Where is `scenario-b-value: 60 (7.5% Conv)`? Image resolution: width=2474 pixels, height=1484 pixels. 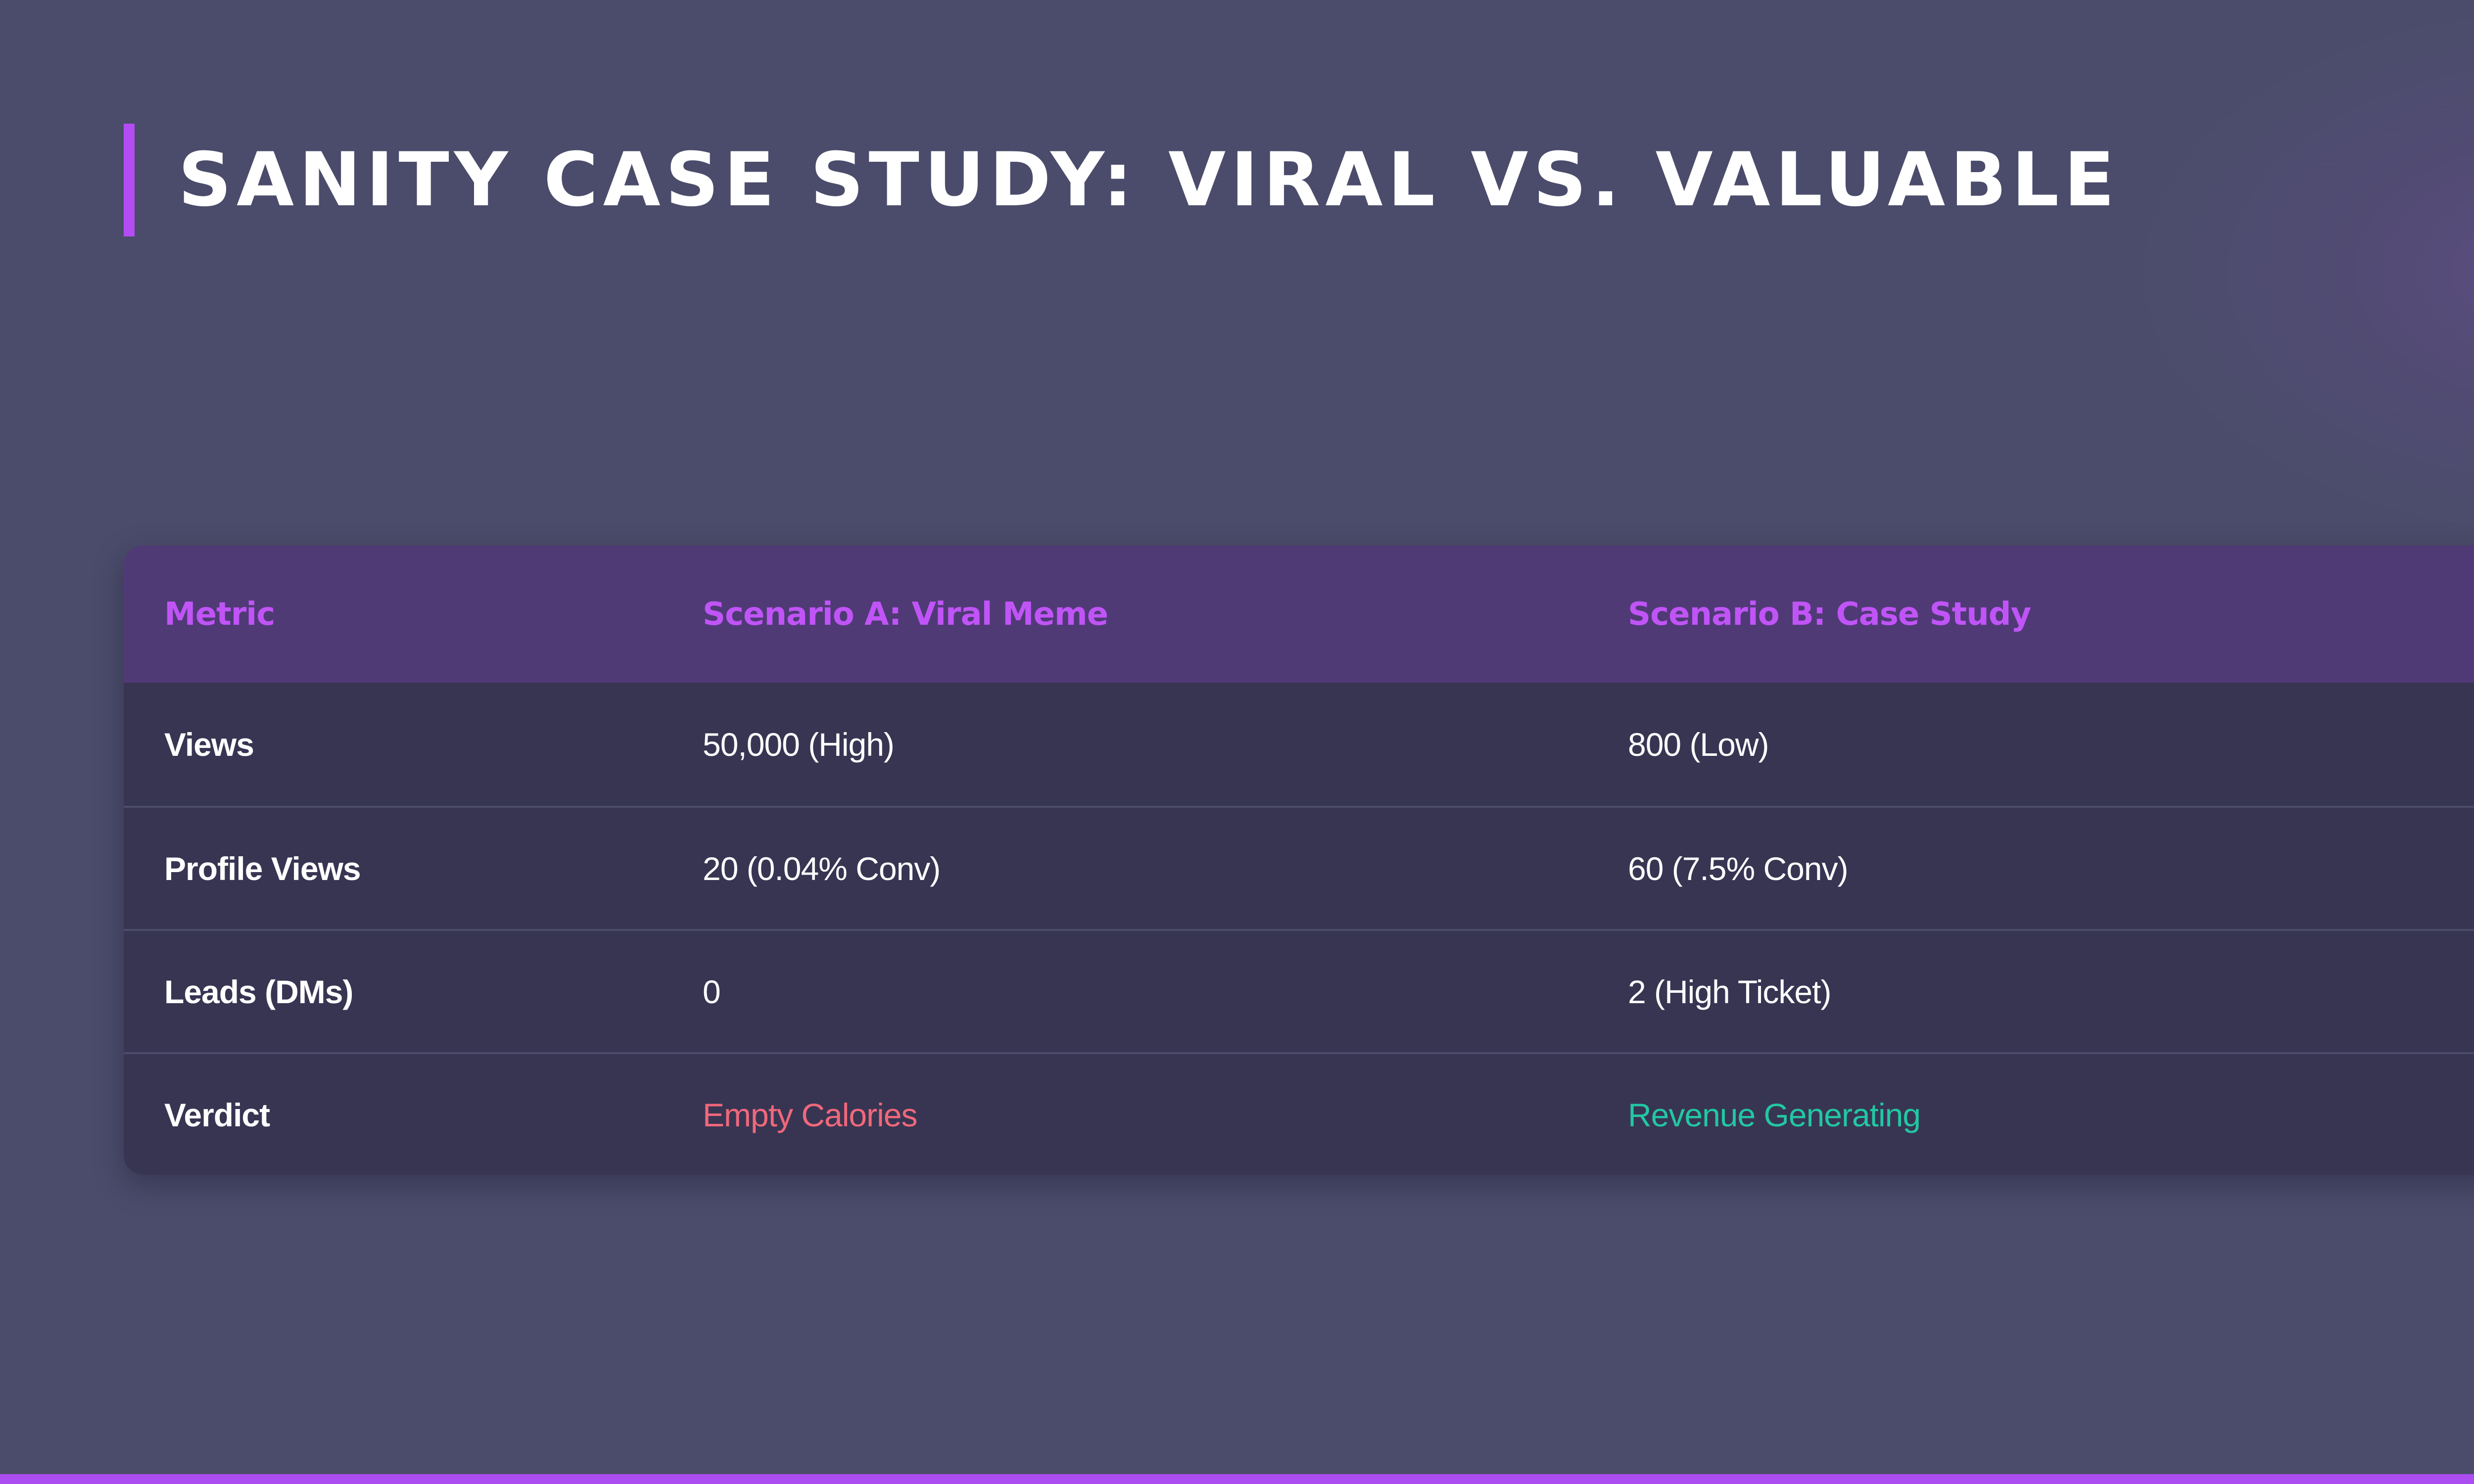 scenario-b-value: 60 (7.5% Conv) is located at coordinates (1738, 868).